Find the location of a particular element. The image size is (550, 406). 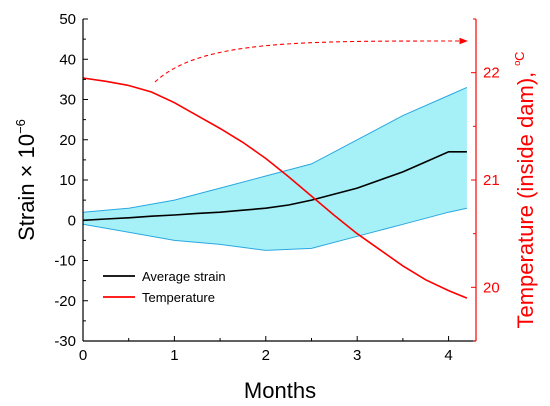

y-left-tick-label: 20 is located at coordinates (67, 140).